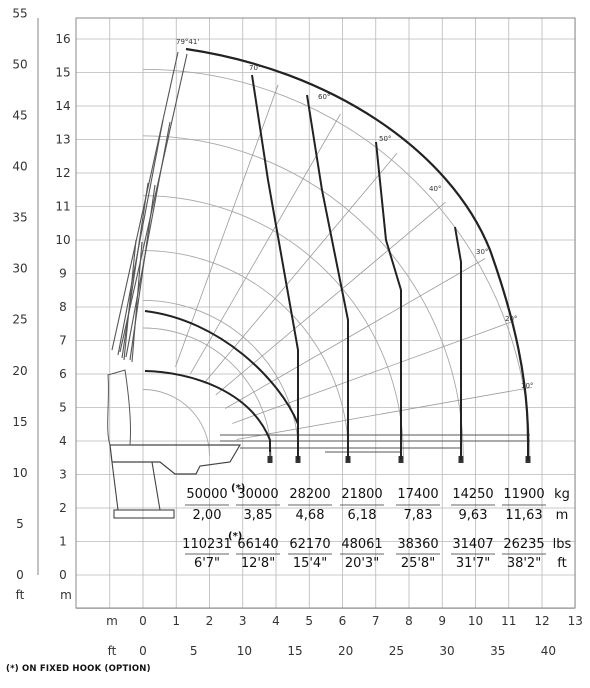 Image resolution: width=590 pixels, height=688 pixels. Describe the element at coordinates (418, 515) in the screenshot. I see `table-m-value: 7,83` at that location.